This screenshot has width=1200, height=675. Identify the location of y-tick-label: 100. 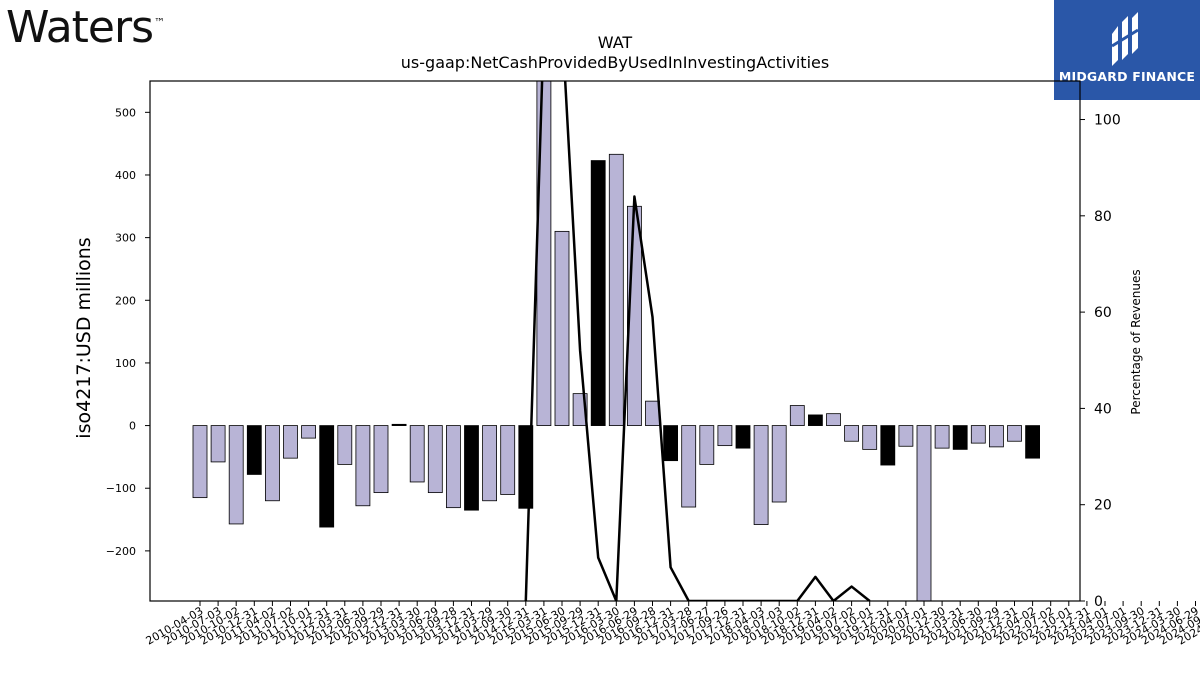
(125, 363).